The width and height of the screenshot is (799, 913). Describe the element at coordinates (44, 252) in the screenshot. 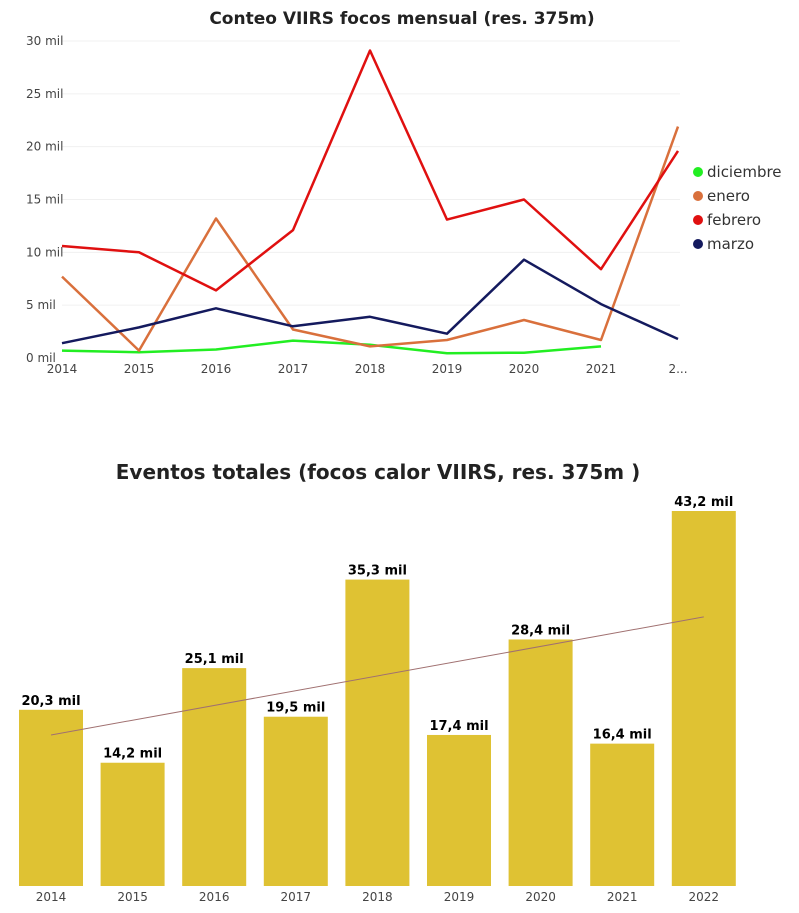

I see `y-tick-label: 10 mil` at that location.